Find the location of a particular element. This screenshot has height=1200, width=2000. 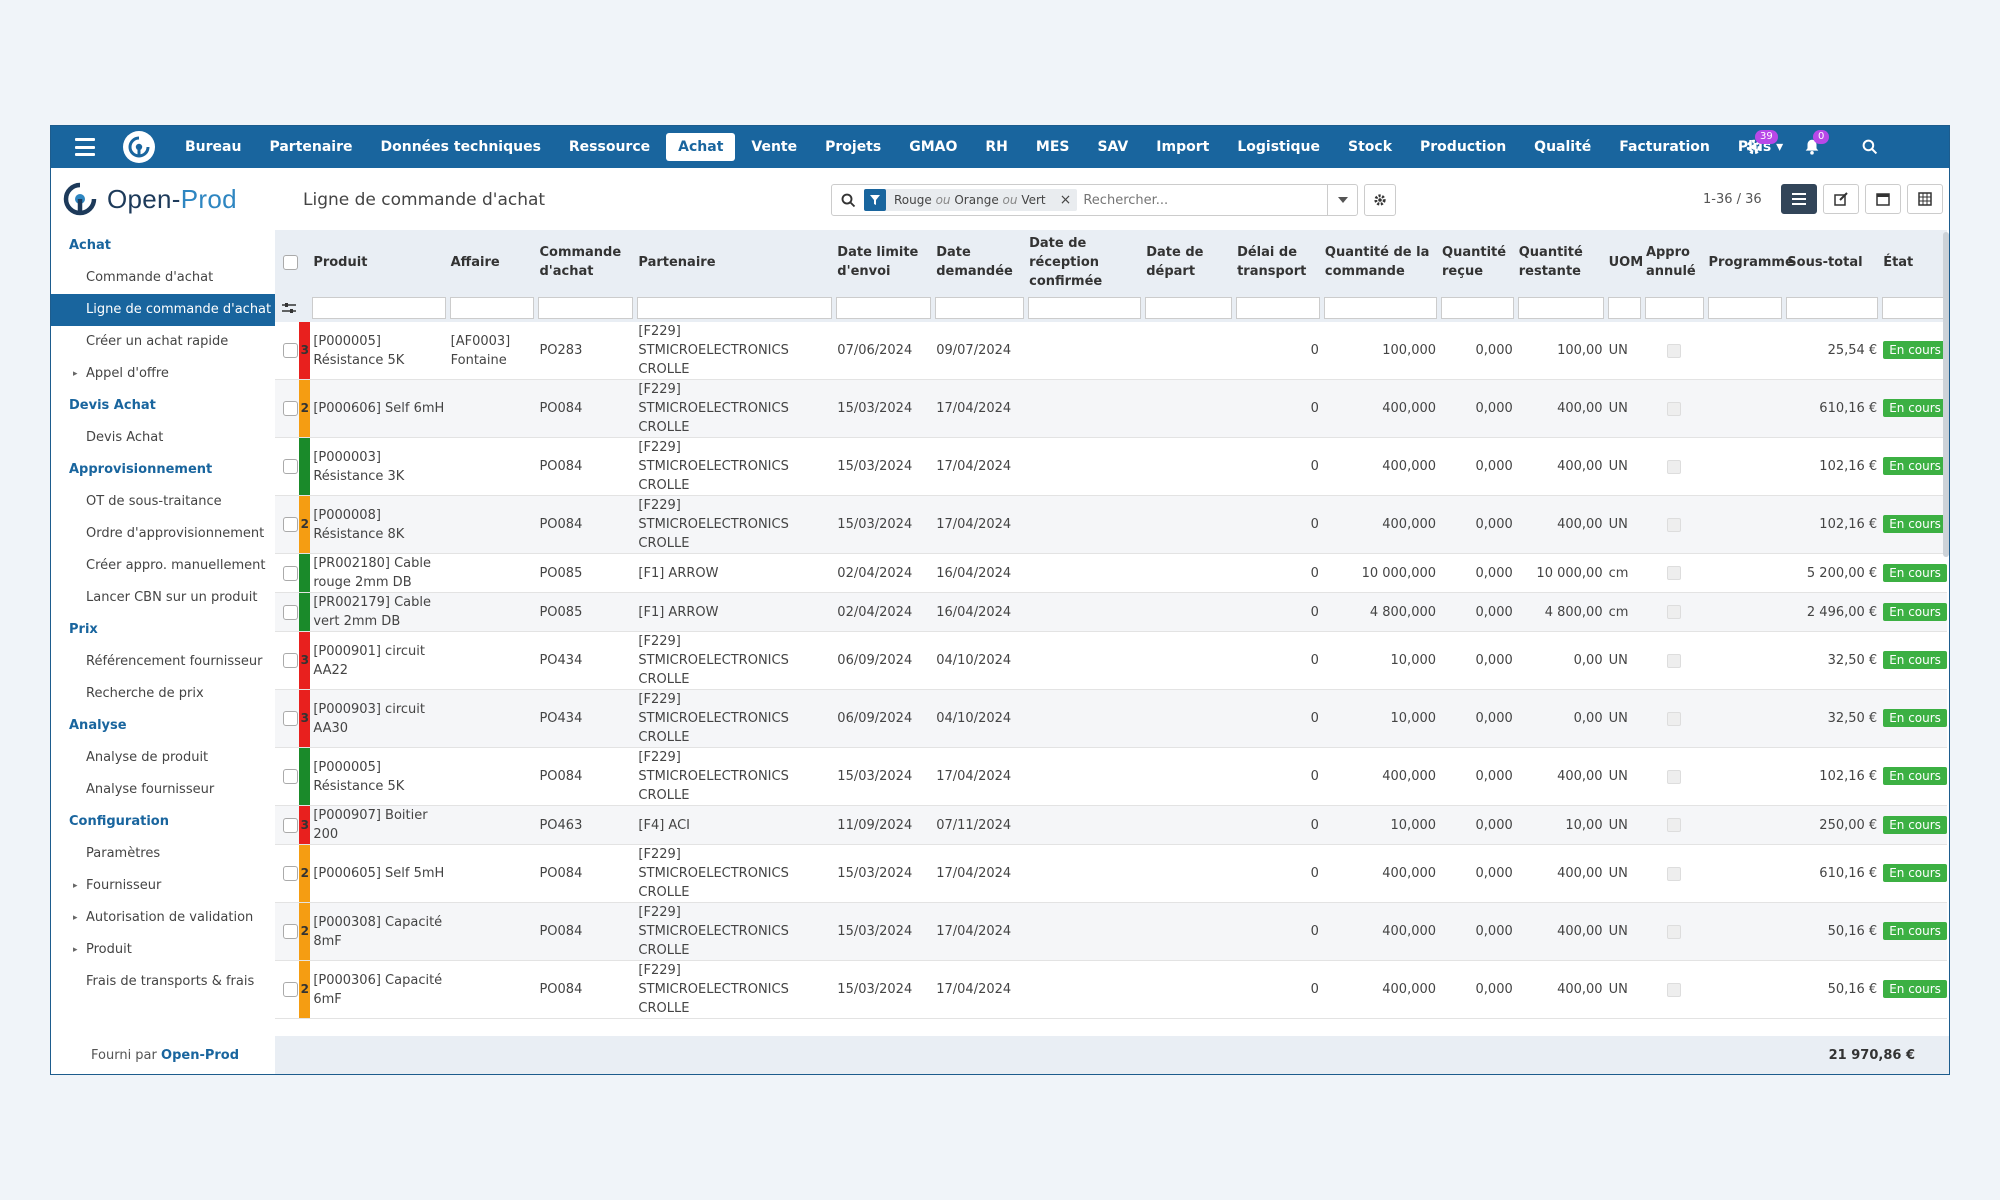

search-options-dropdown is located at coordinates (1342, 200).